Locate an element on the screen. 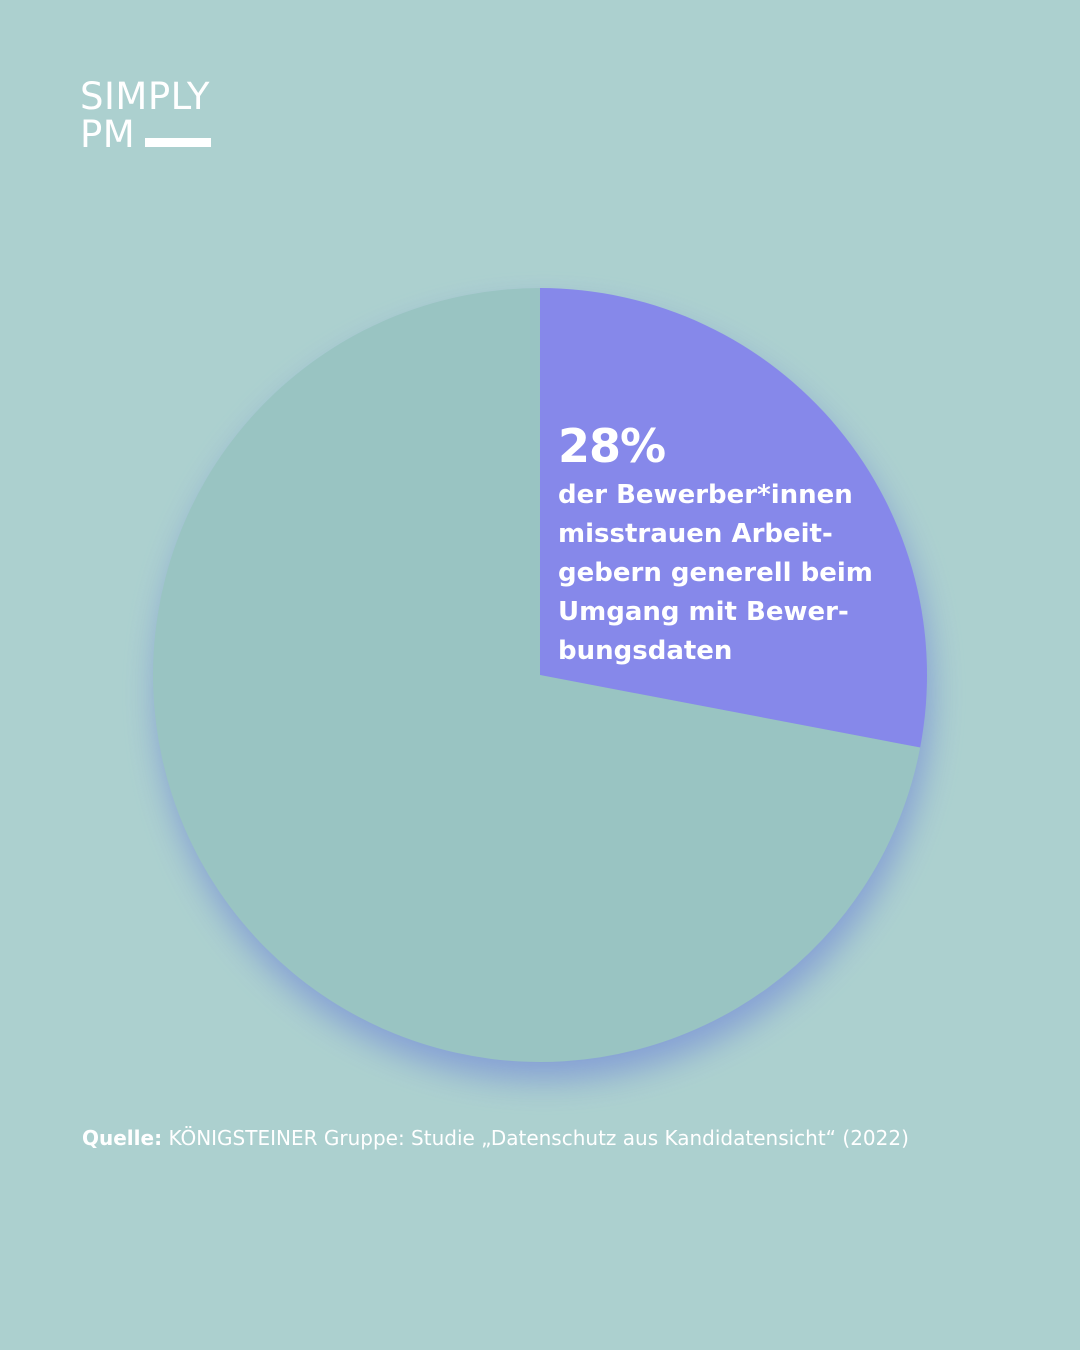 The image size is (1080, 1350). source-label: Quelle: is located at coordinates (122, 1138).